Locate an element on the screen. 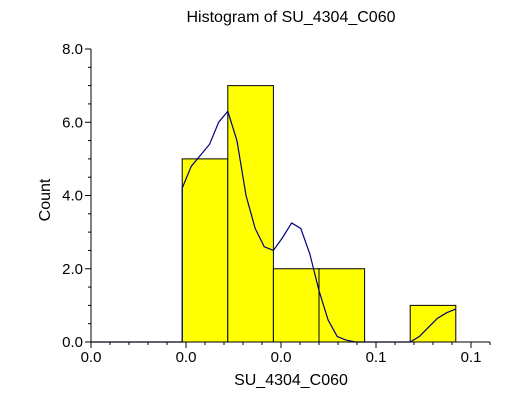 The height and width of the screenshot is (396, 509). y-axis-label: Count is located at coordinates (45, 199).